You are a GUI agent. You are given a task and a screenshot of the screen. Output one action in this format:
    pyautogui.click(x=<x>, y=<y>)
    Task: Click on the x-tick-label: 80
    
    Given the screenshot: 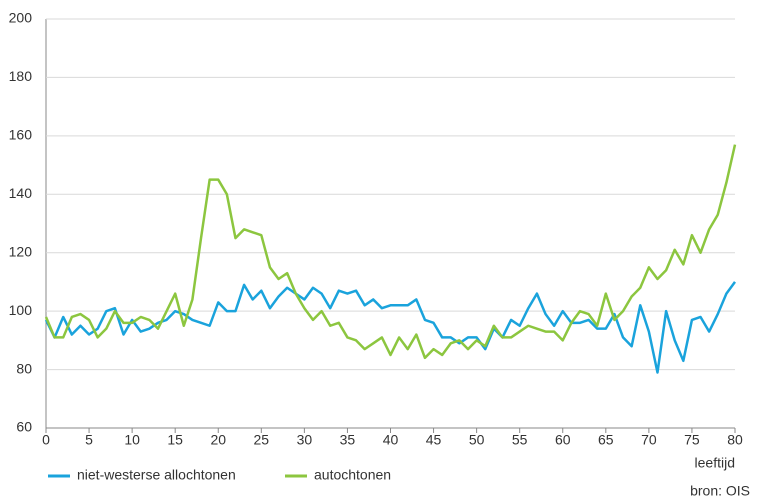 What is the action you would take?
    pyautogui.click(x=735, y=440)
    